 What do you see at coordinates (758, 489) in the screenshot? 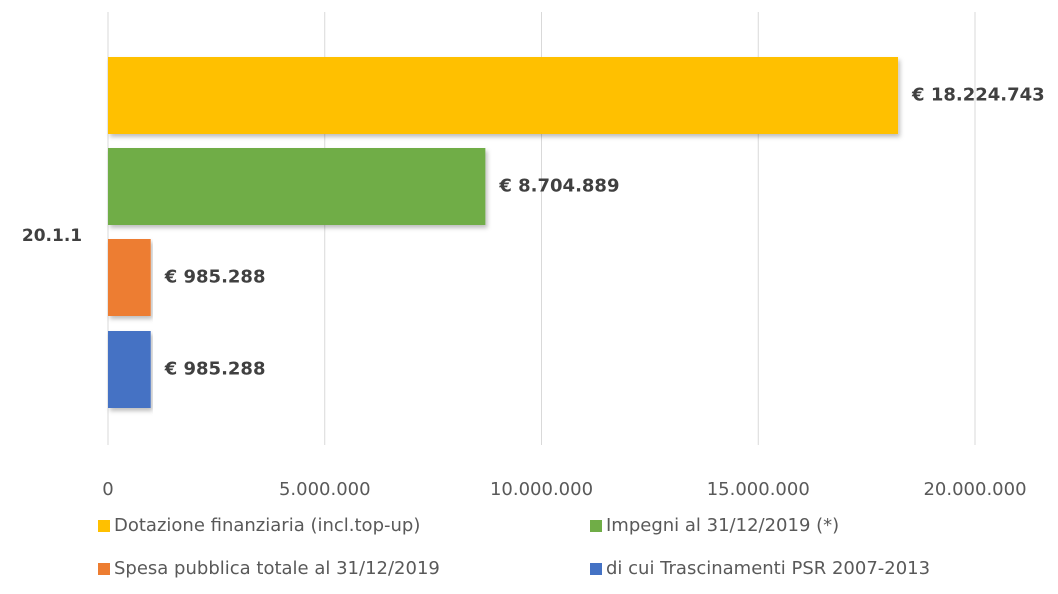
I see `x-tick-label: 15.000.000` at bounding box center [758, 489].